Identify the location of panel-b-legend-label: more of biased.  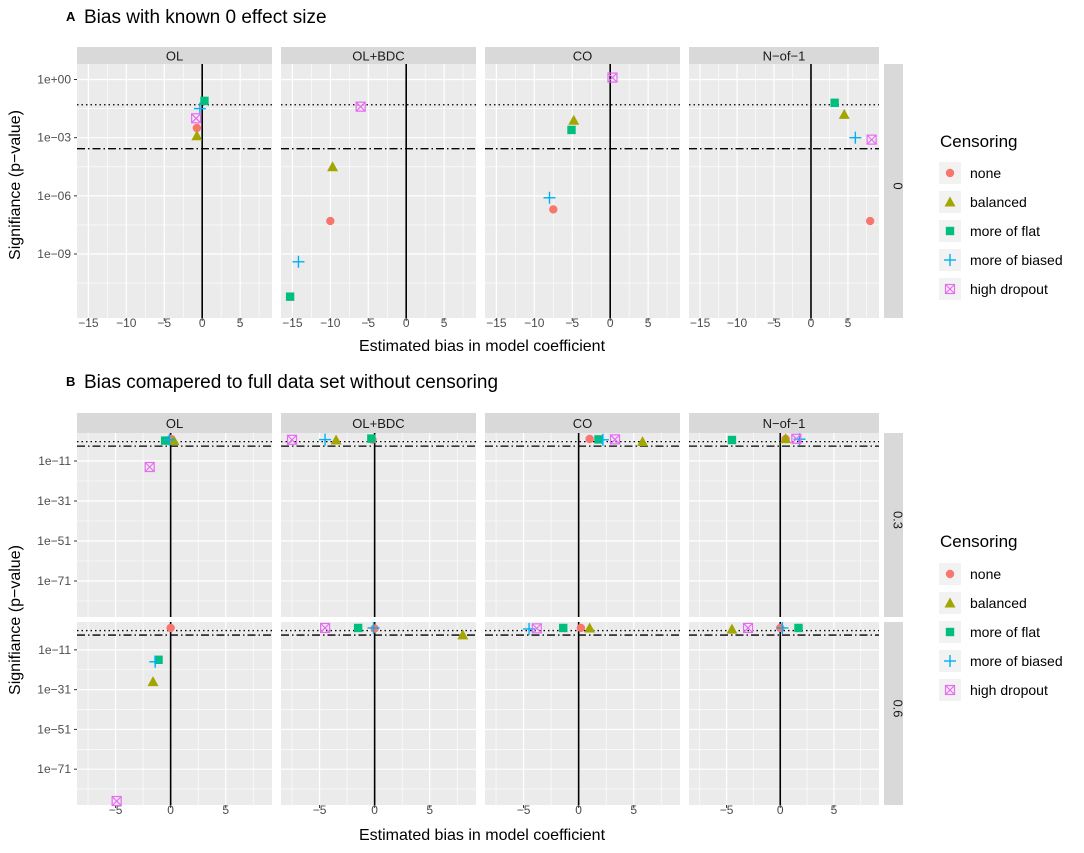
(1016, 661).